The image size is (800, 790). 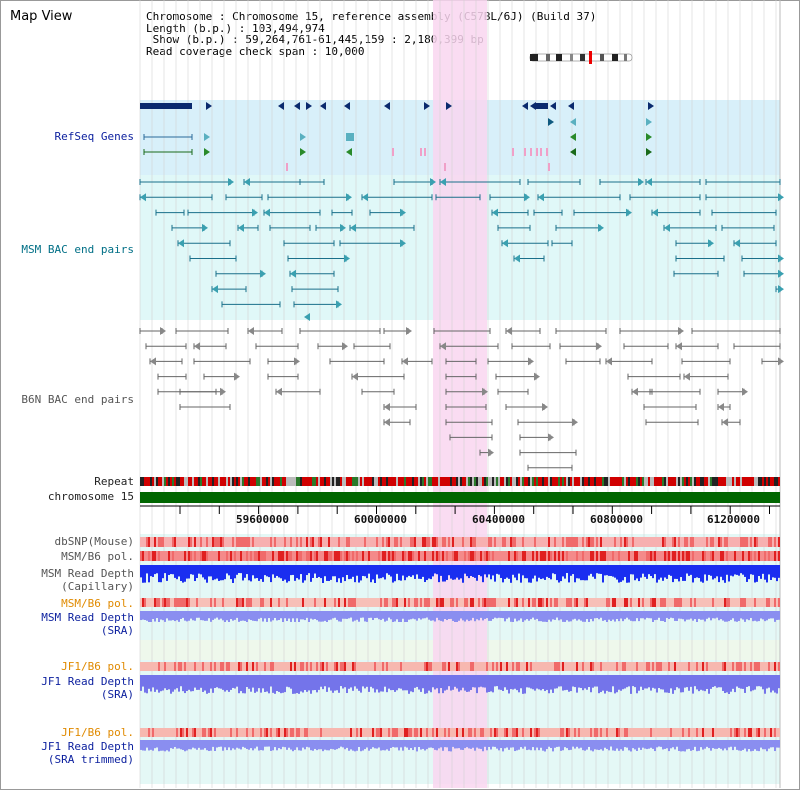 I want to click on pseudo-gene-mark, so click(x=421, y=152).